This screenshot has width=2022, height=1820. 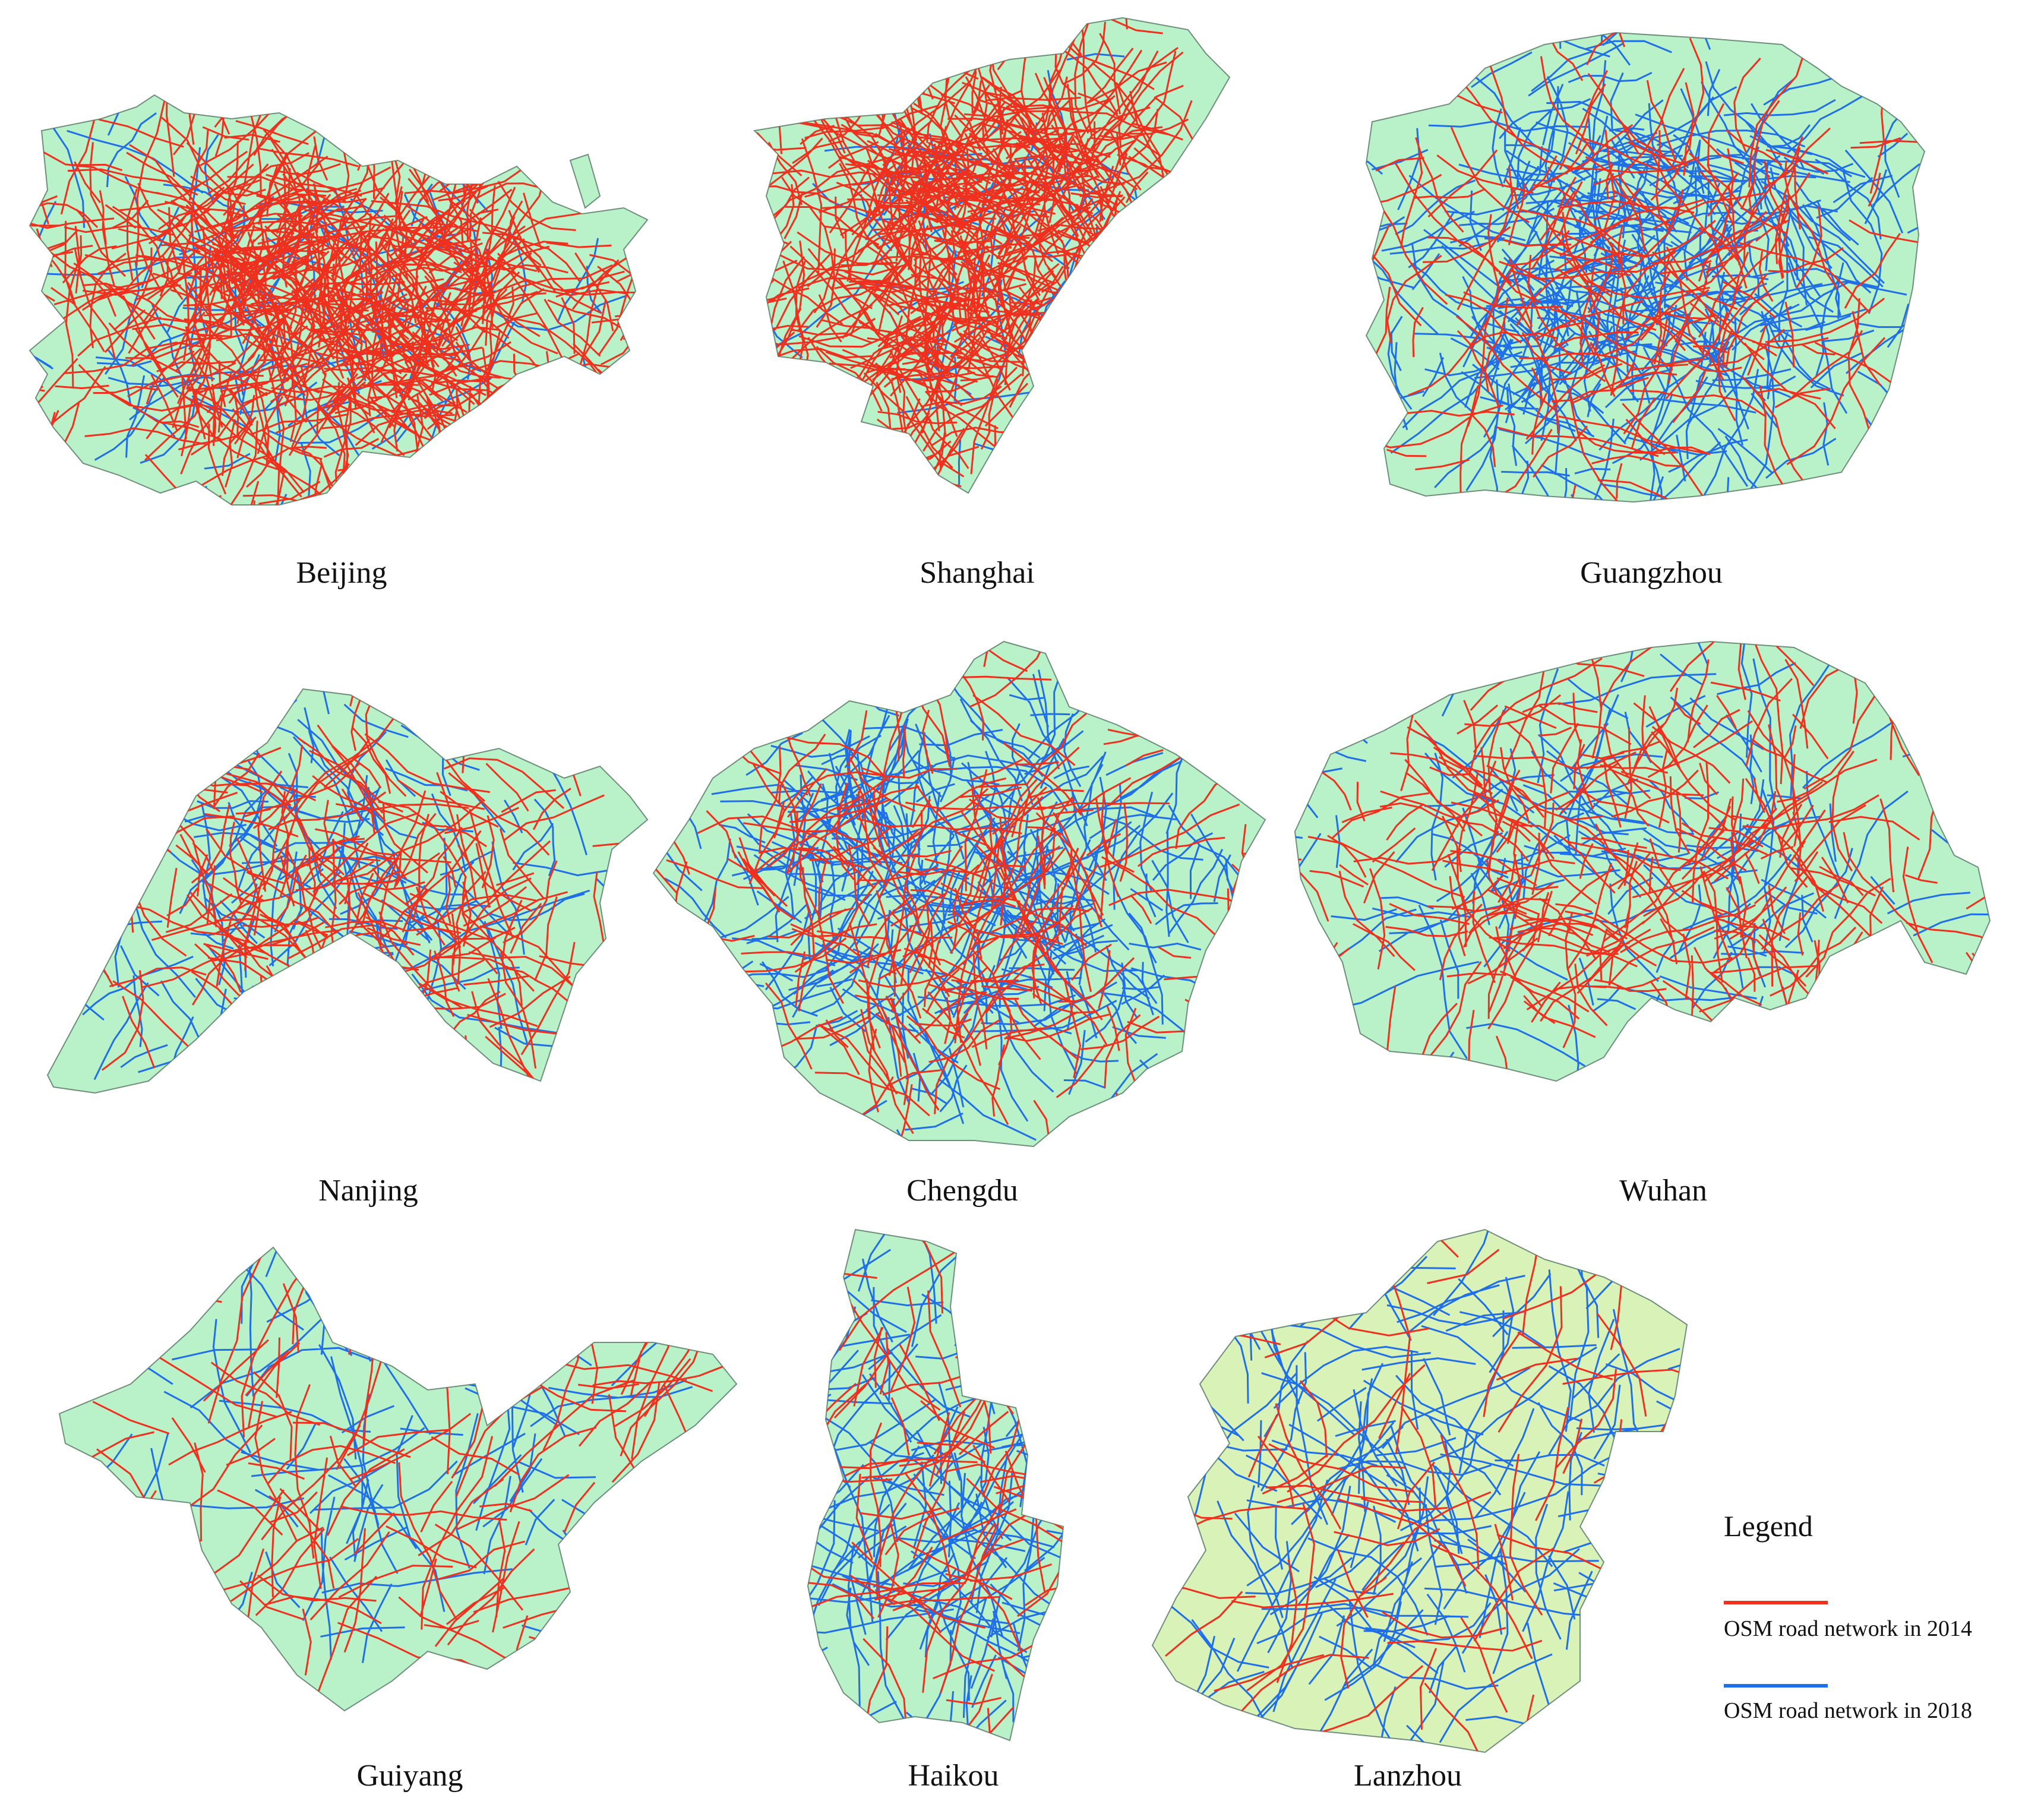 I want to click on map-lanzhou-svg, so click(x=1419, y=1490).